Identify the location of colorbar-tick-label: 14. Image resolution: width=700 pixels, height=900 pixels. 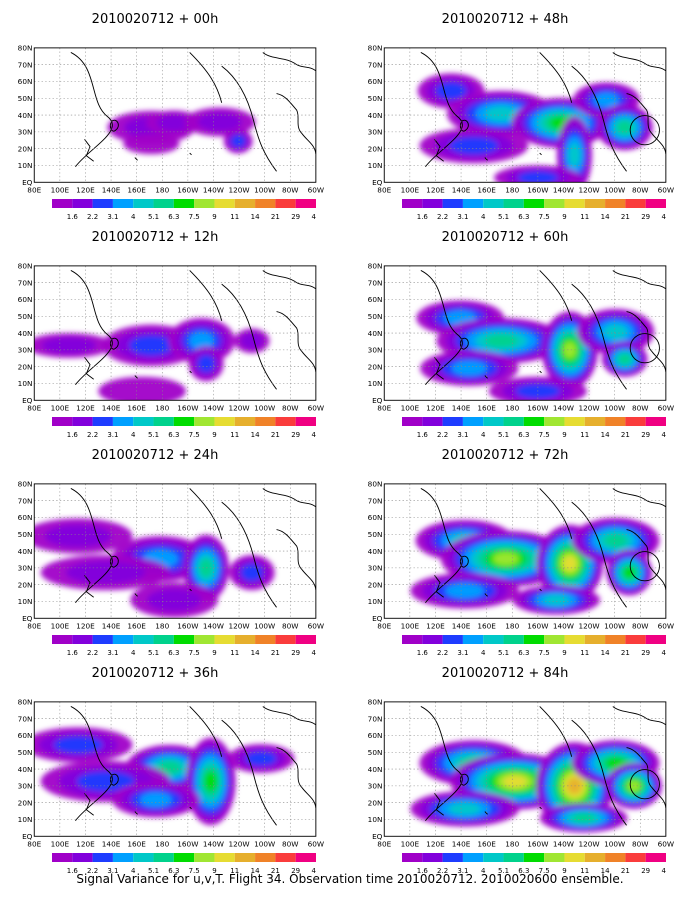
(255, 435).